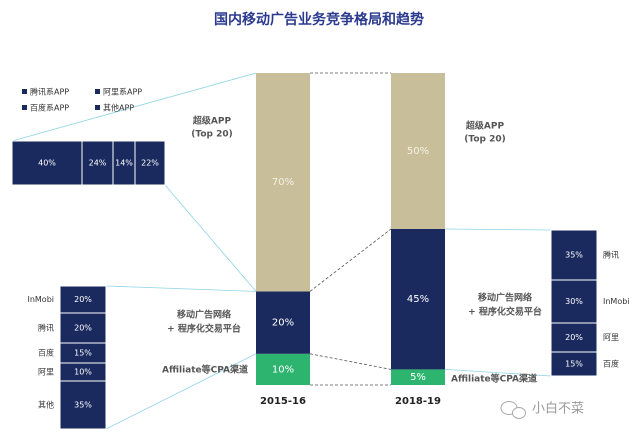  What do you see at coordinates (124, 163) in the screenshot?
I see `super-app-segment-label: 14%` at bounding box center [124, 163].